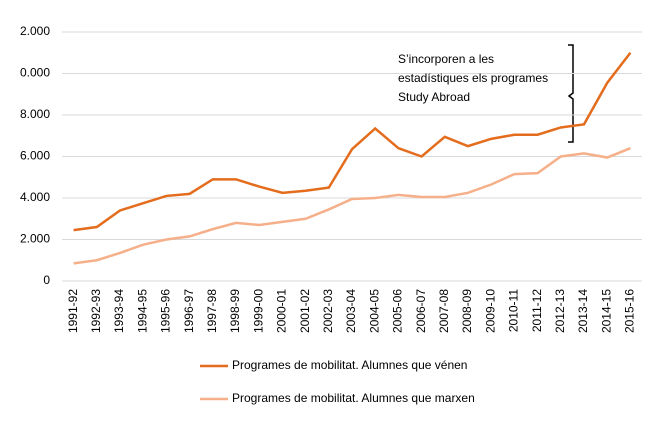 The height and width of the screenshot is (423, 650). Describe the element at coordinates (374, 311) in the screenshot. I see `x-tick-label: 2004-05` at that location.